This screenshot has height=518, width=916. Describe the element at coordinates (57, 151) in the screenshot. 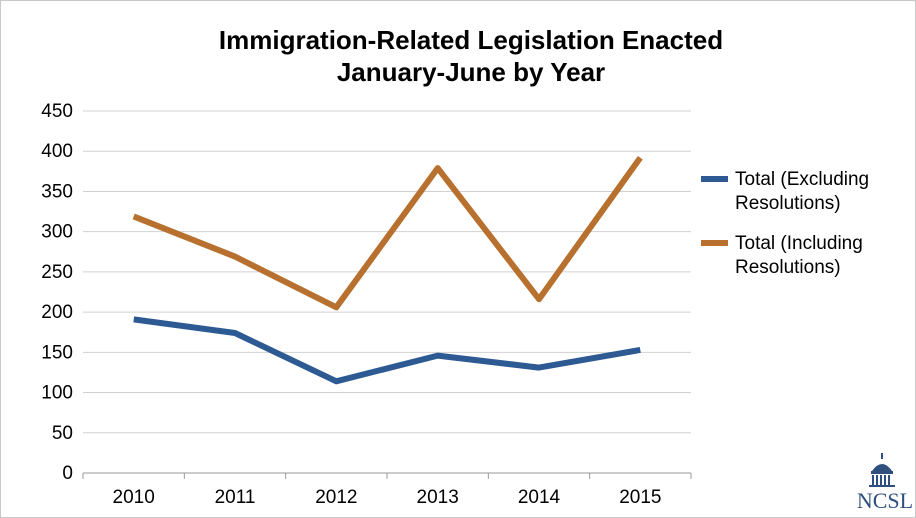

I see `y-tick-label: 400` at that location.